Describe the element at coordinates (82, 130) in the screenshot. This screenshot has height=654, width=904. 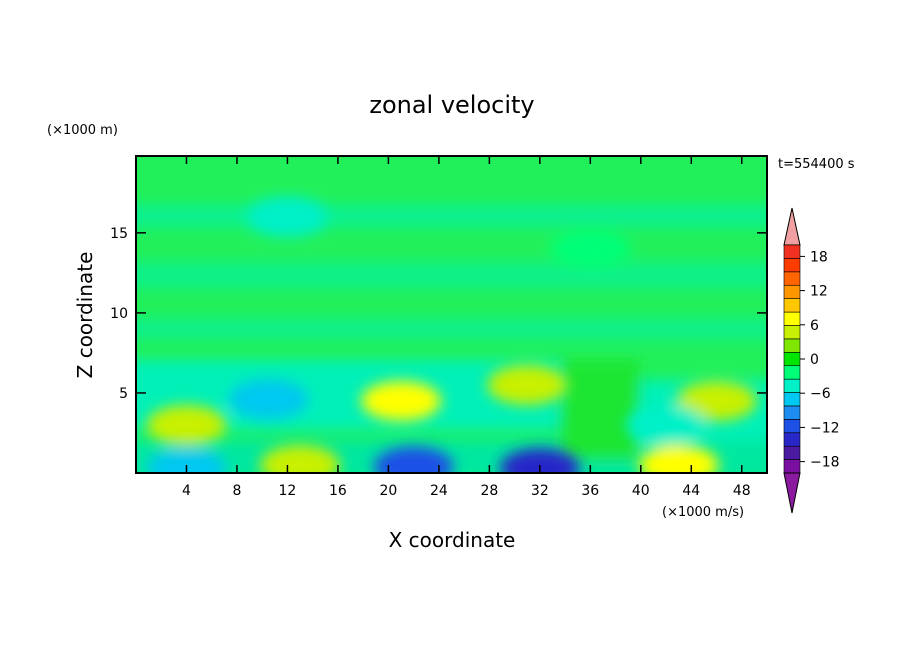
I see `y-unit-label: (×1000 m)` at that location.